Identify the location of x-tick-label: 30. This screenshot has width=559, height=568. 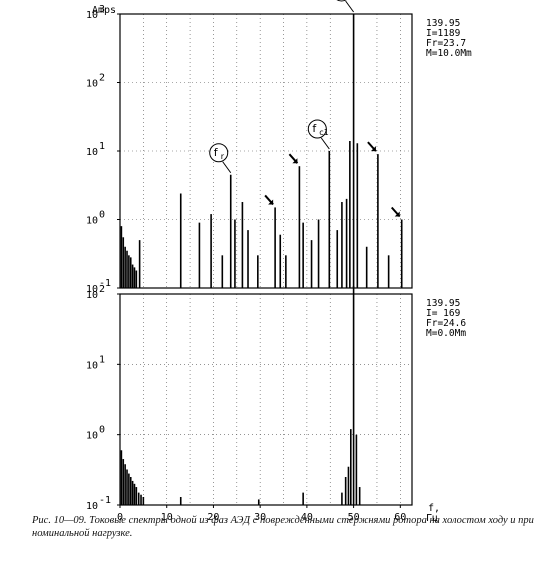
(260, 517).